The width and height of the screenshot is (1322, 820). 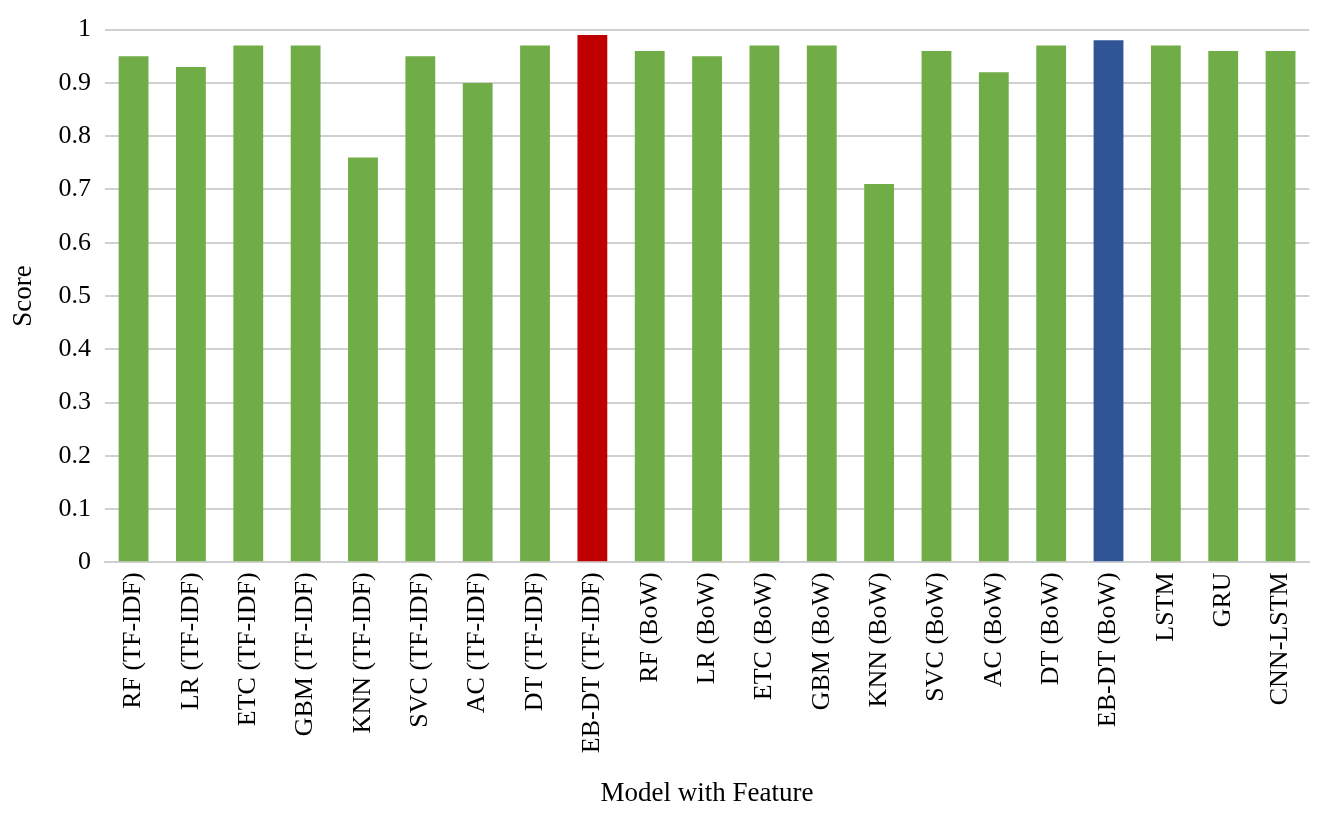 I want to click on y-tick-label: 1, so click(x=84, y=28).